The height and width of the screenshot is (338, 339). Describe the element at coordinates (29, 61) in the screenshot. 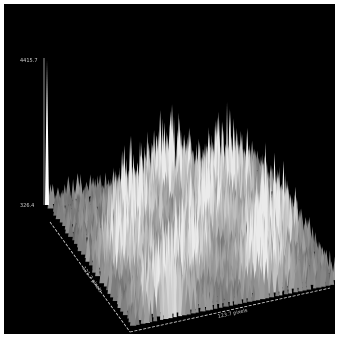

I see `z-max-label: 4415.7` at that location.